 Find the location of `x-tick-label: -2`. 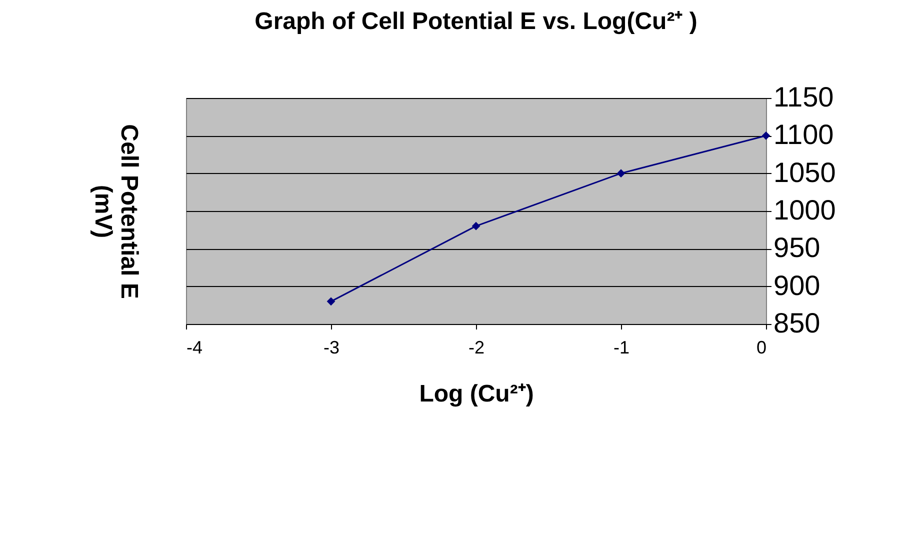

x-tick-label: -2 is located at coordinates (476, 348).